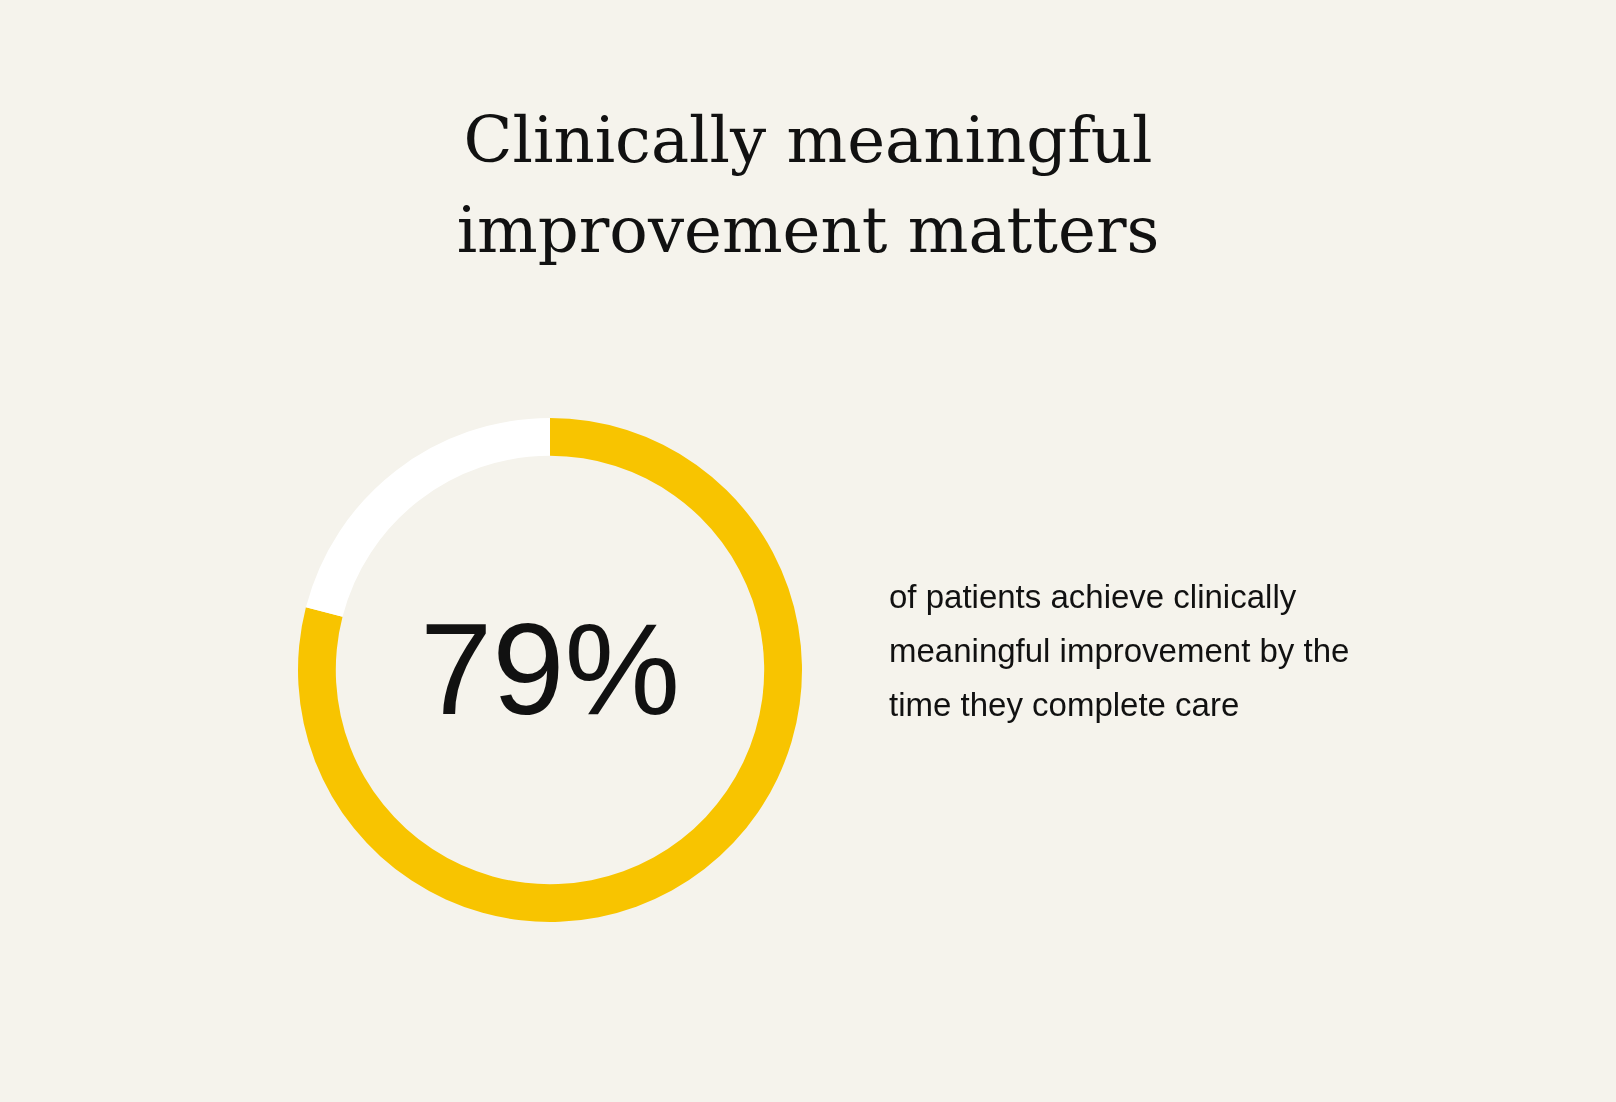  I want to click on text: of patients achieve clinically meaningful improvement by the time they complete care, so click(1120, 651).